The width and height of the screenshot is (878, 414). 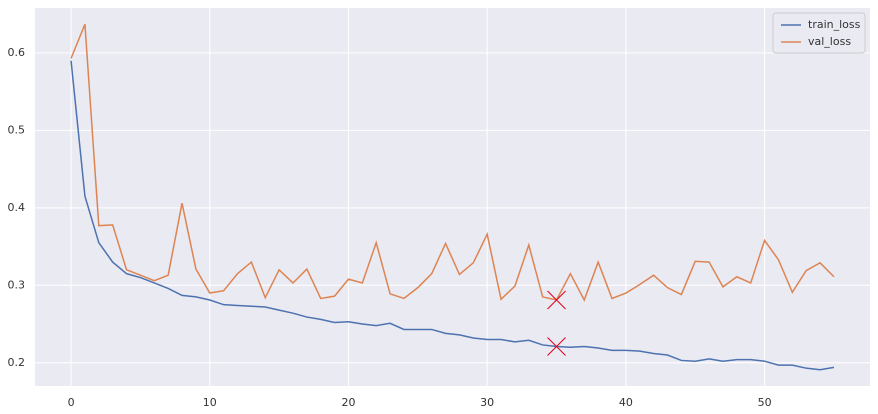 What do you see at coordinates (17, 52) in the screenshot?
I see `y-tick-label: 0.6` at bounding box center [17, 52].